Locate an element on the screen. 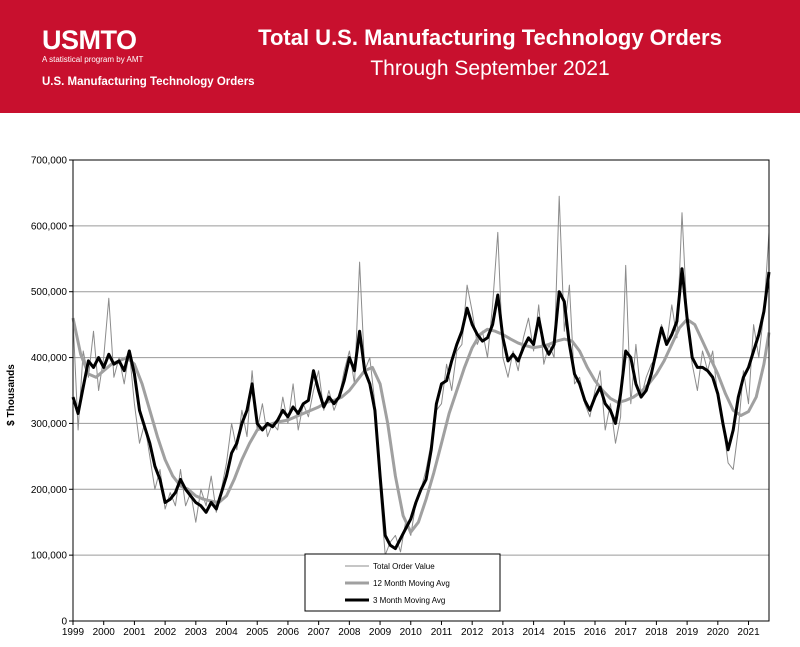 The height and width of the screenshot is (647, 800). logo-wordmark: USMTO is located at coordinates (89, 40).